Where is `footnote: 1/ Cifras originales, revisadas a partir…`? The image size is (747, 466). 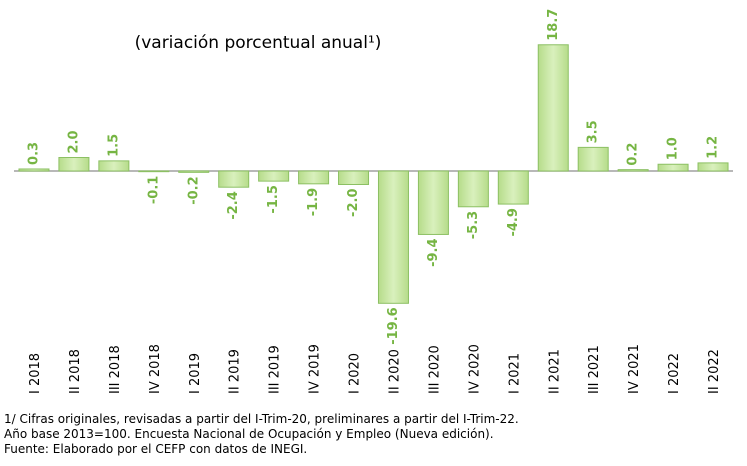
footnote: 1/ Cifras originales, revisadas a partir… is located at coordinates (261, 419).